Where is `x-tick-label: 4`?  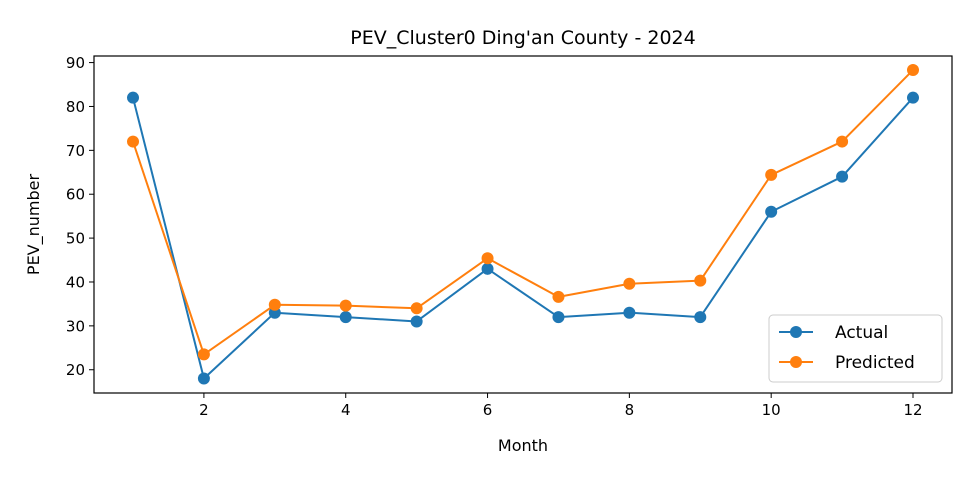
x-tick-label: 4 is located at coordinates (346, 410).